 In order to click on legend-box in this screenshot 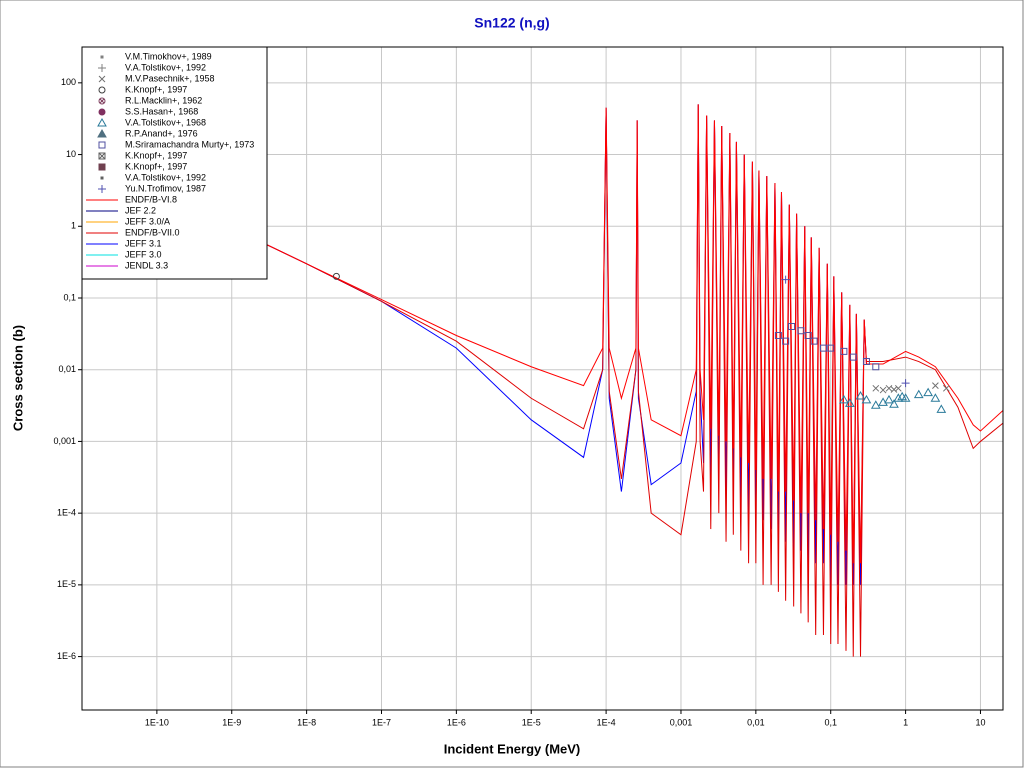, I will do `click(174, 163)`.